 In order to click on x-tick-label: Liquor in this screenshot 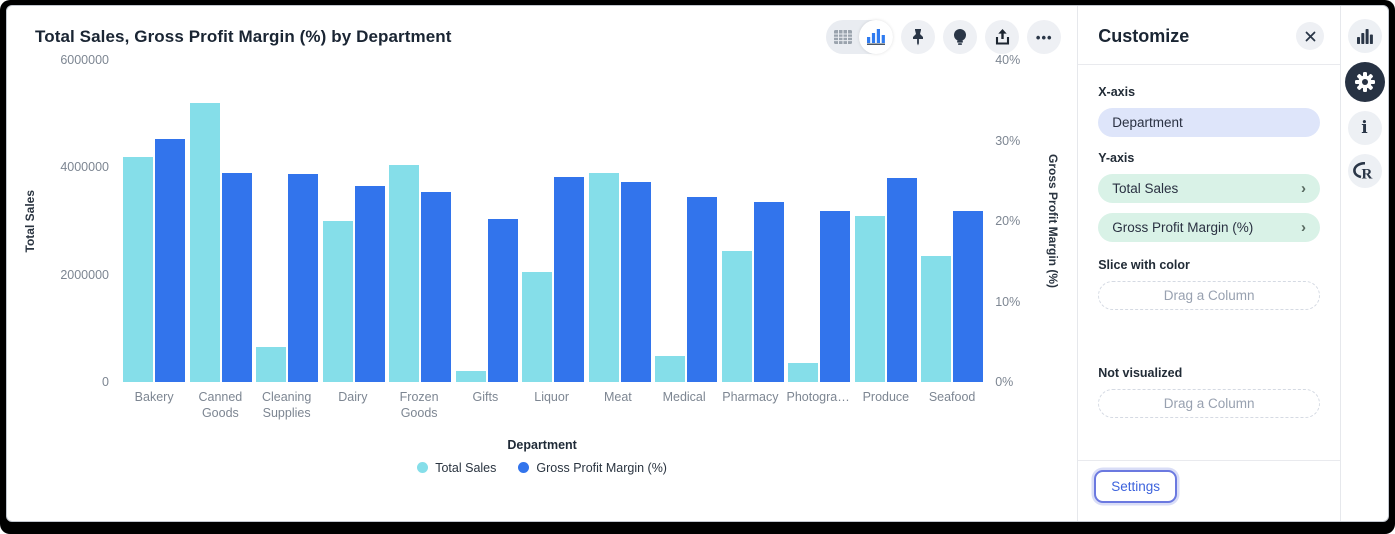, I will do `click(551, 397)`.